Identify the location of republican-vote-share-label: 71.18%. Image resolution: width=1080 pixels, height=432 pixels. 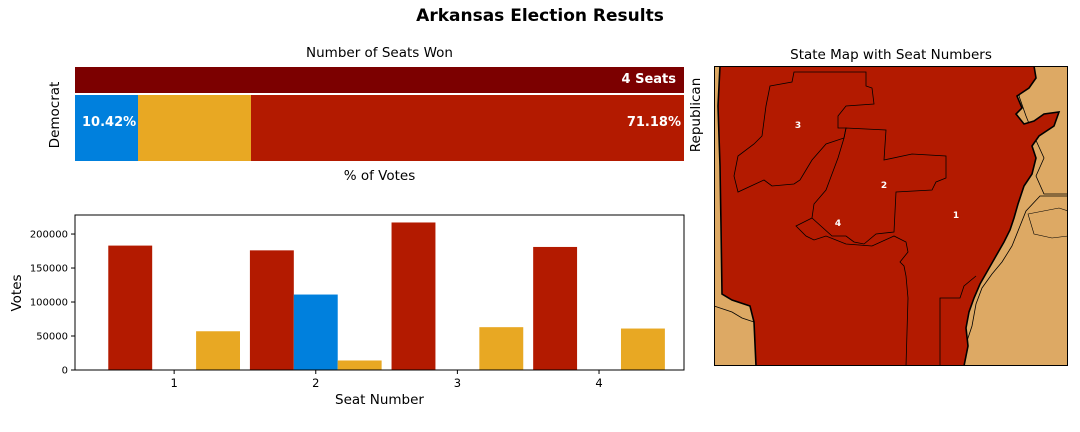
(653, 122).